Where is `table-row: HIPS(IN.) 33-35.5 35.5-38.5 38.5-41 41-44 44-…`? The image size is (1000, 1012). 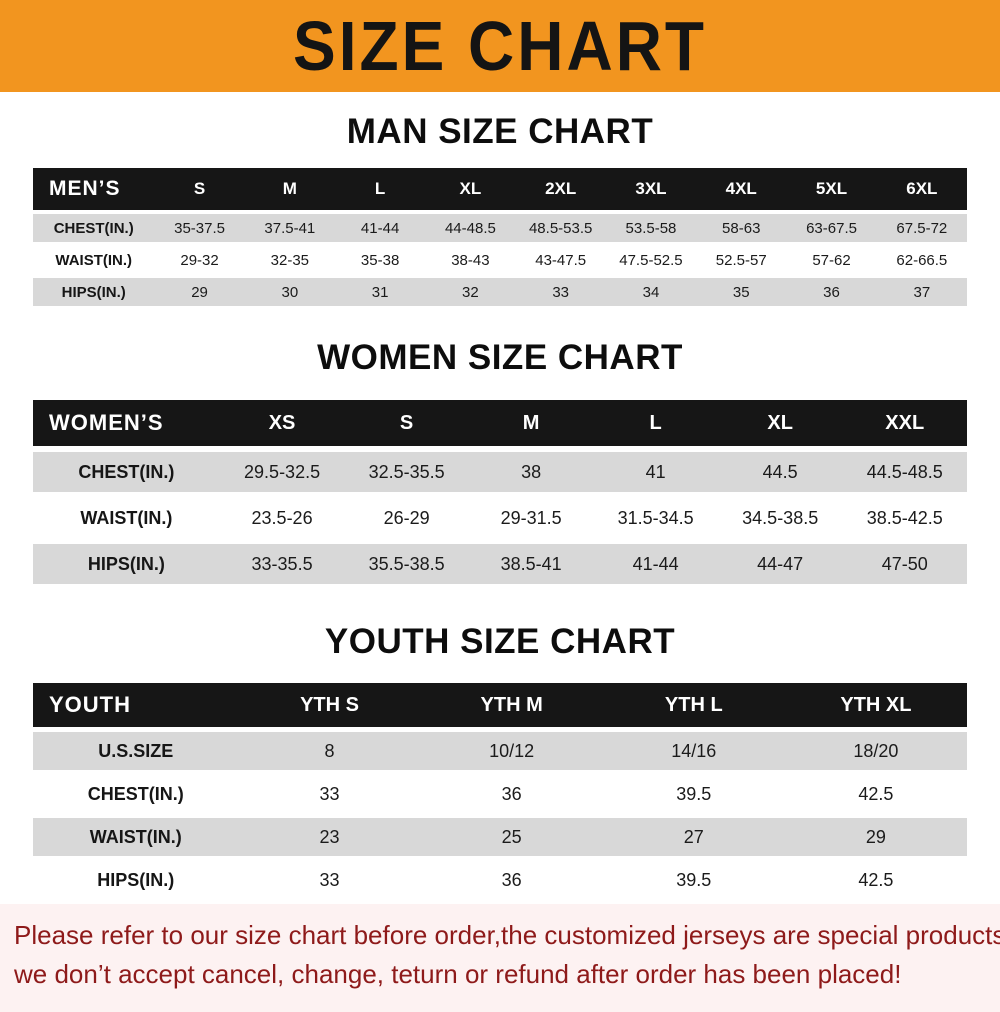 table-row: HIPS(IN.) 33-35.5 35.5-38.5 38.5-41 41-44 44-… is located at coordinates (500, 564).